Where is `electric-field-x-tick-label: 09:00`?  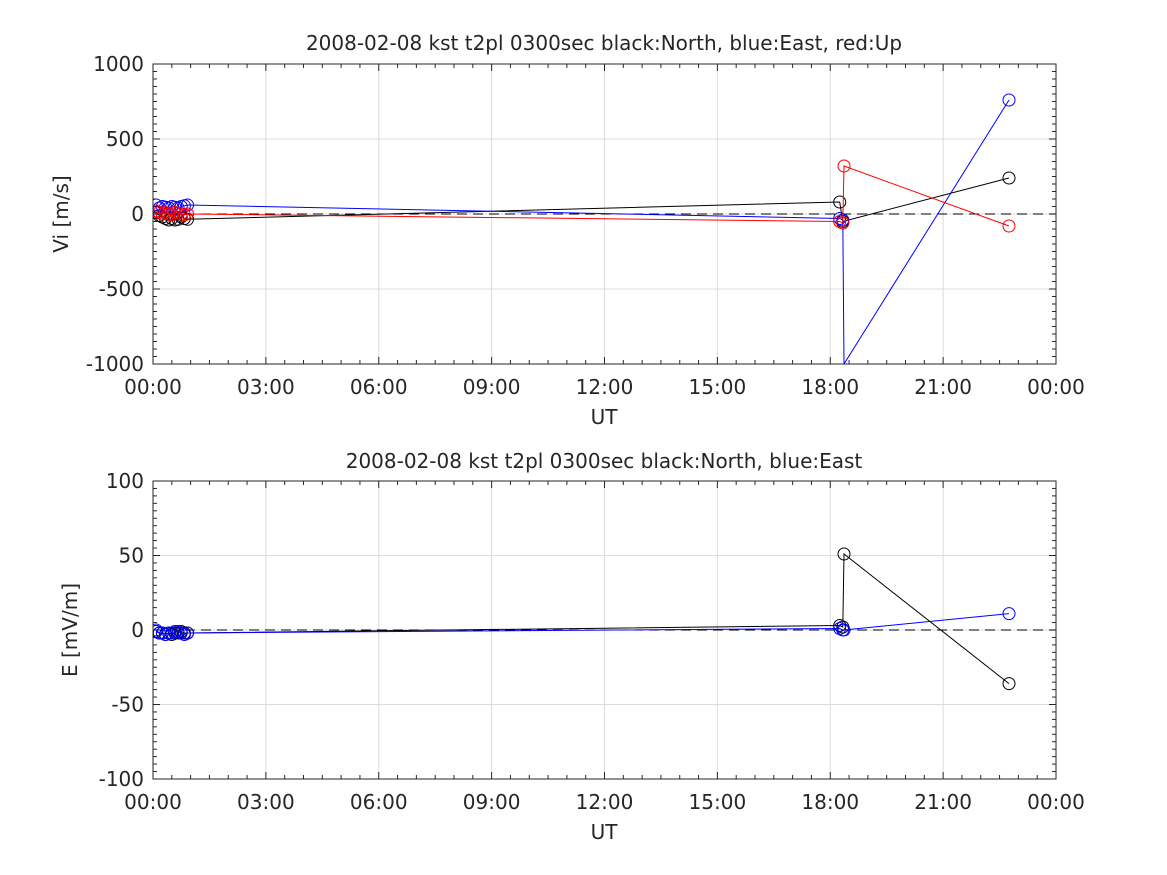 electric-field-x-tick-label: 09:00 is located at coordinates (492, 802).